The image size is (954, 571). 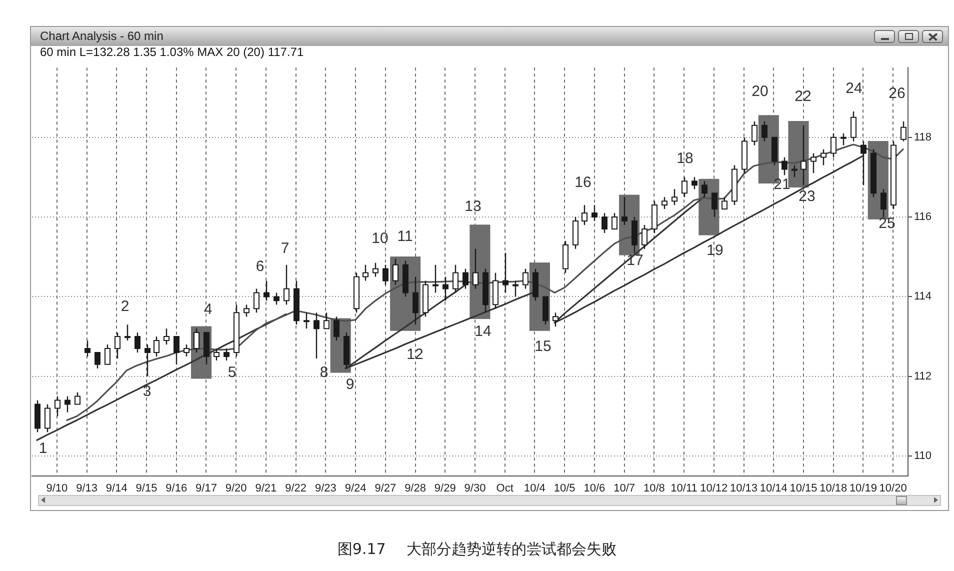 I want to click on x-tick-label: 9/21, so click(x=266, y=488).